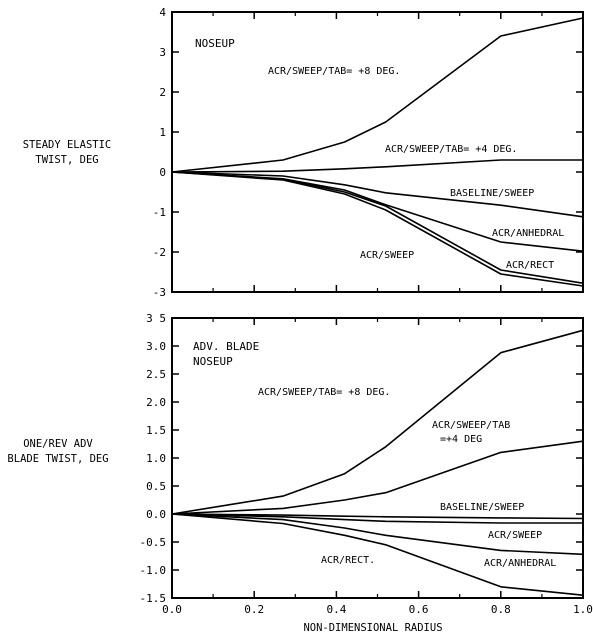 Image resolution: width=593 pixels, height=636 pixels. Describe the element at coordinates (156, 458) in the screenshot. I see `bottom-y-tick-label: 1.0` at that location.